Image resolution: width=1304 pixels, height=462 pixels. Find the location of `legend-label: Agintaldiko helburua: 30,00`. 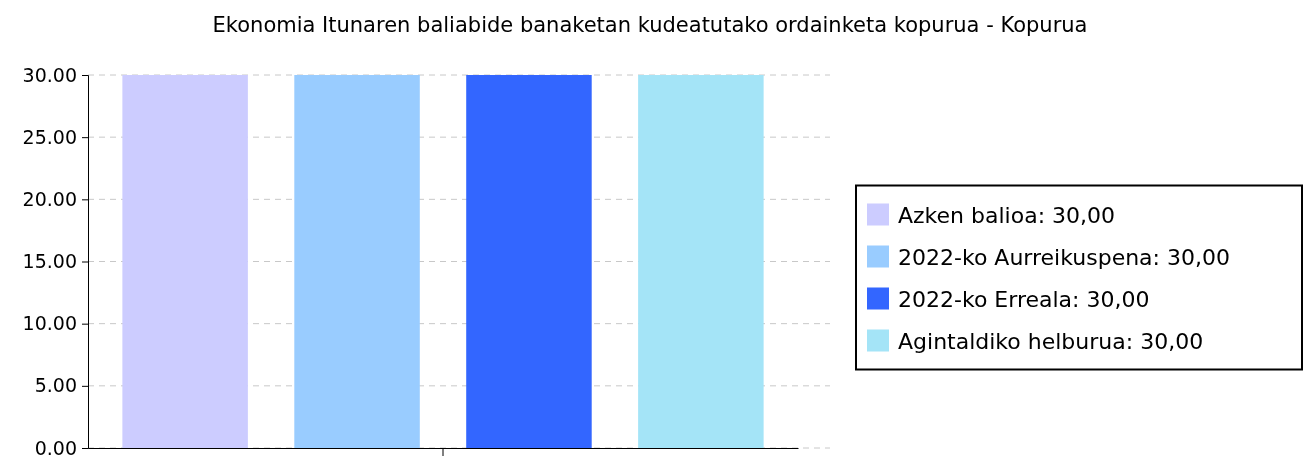

legend-label: Agintaldiko helburua: 30,00 is located at coordinates (1051, 341).